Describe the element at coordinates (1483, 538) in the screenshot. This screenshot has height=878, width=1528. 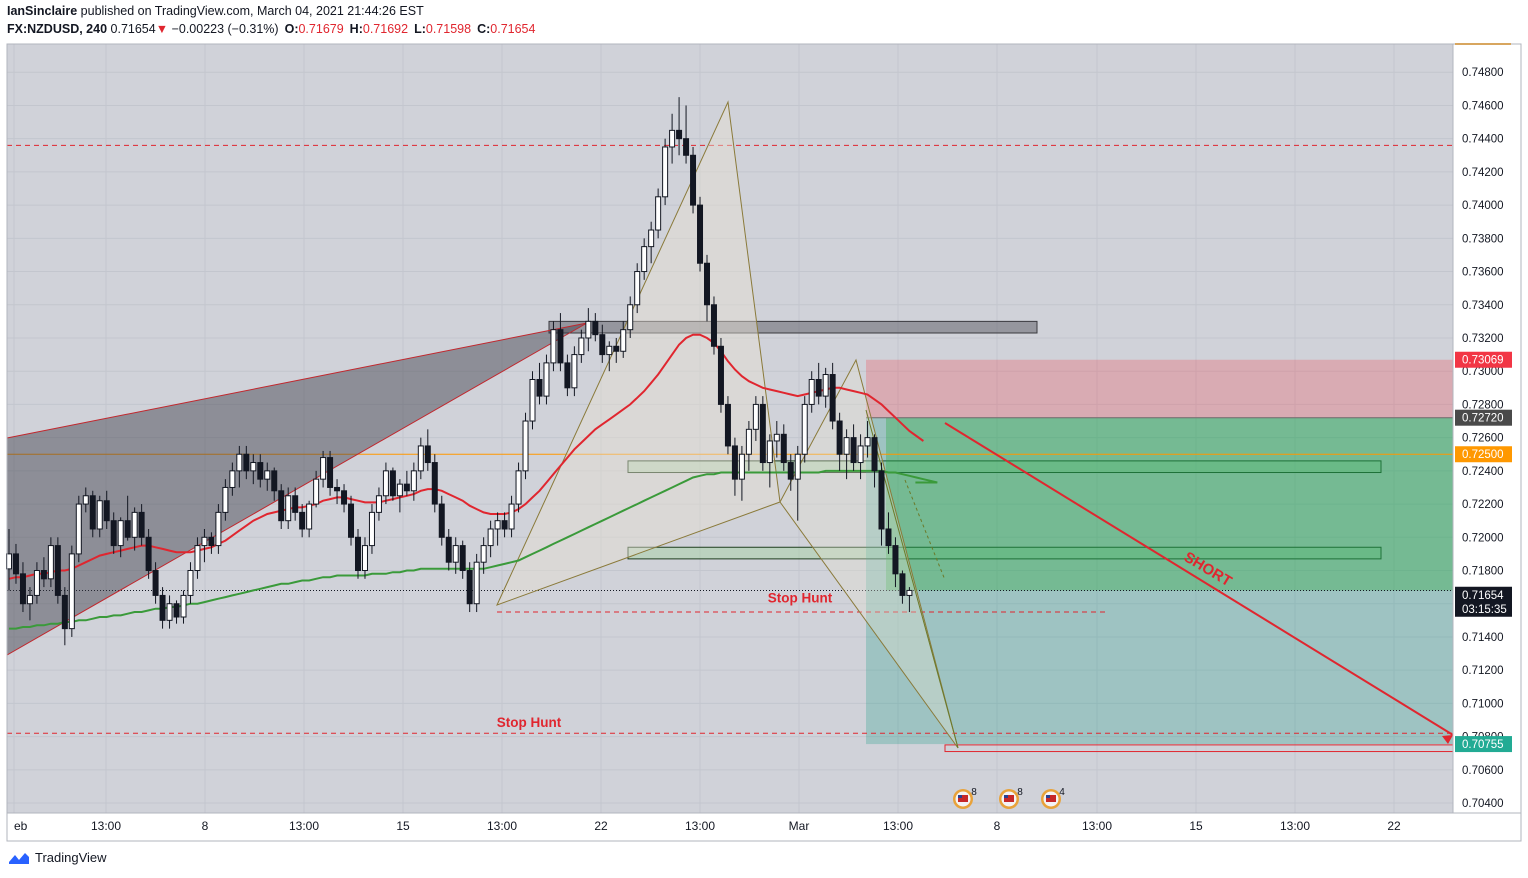
I see `price-tick-label: 0.72000` at that location.